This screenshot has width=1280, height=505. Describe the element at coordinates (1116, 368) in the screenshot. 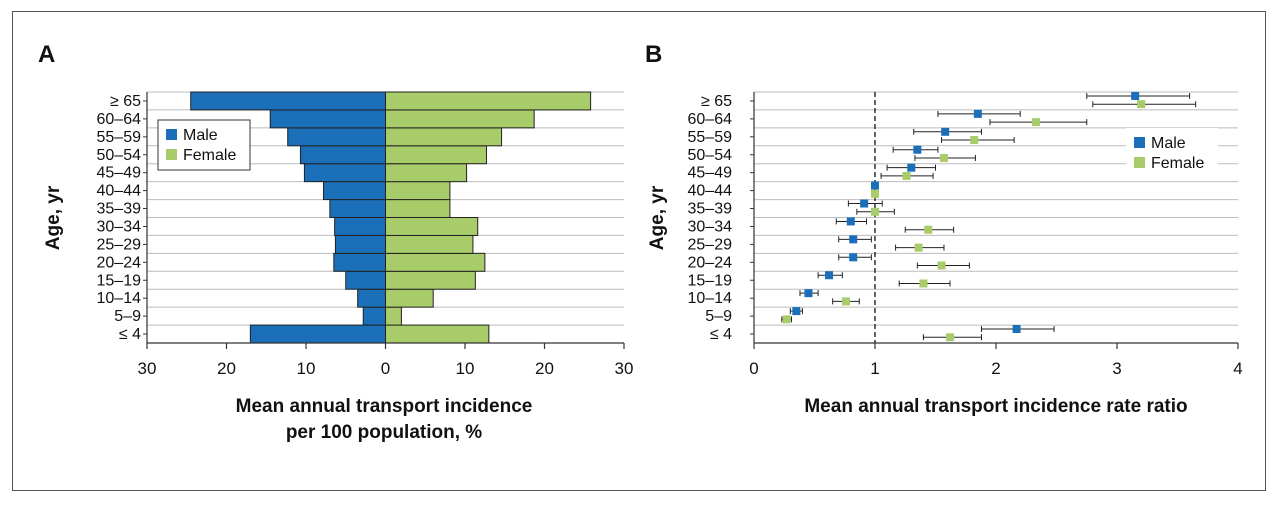

I see `x-tick-label: 3` at that location.